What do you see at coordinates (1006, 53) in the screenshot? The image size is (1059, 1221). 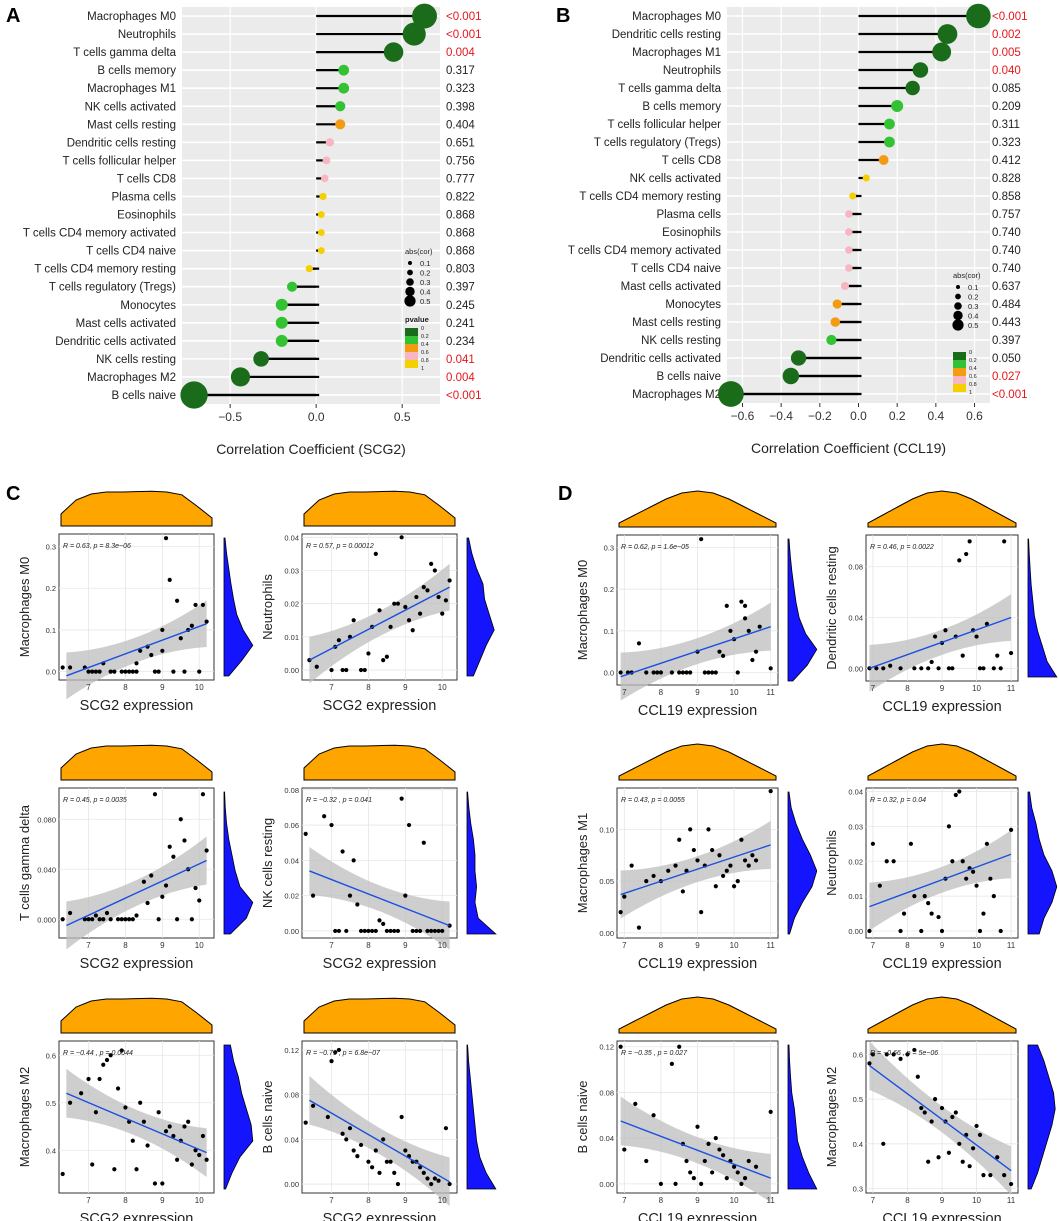 I see `p-value-text: 0.005` at bounding box center [1006, 53].